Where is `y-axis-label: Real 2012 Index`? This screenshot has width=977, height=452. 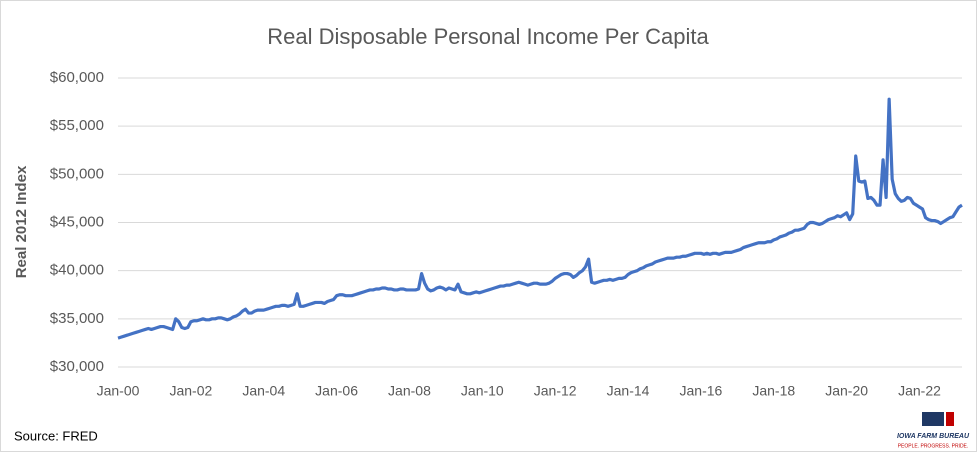 y-axis-label: Real 2012 Index is located at coordinates (21, 221).